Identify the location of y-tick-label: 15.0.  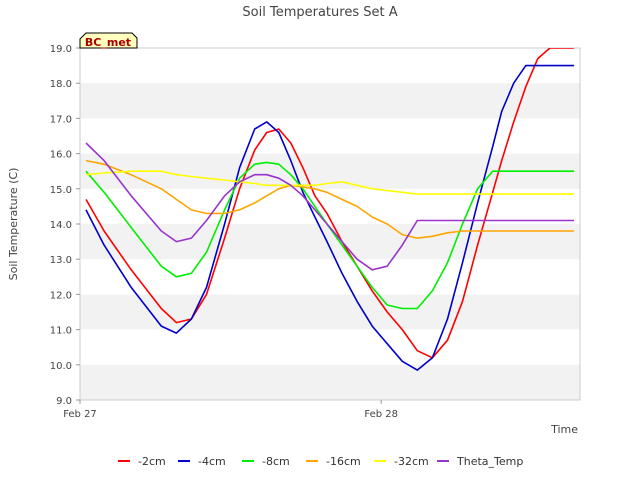
(61, 190).